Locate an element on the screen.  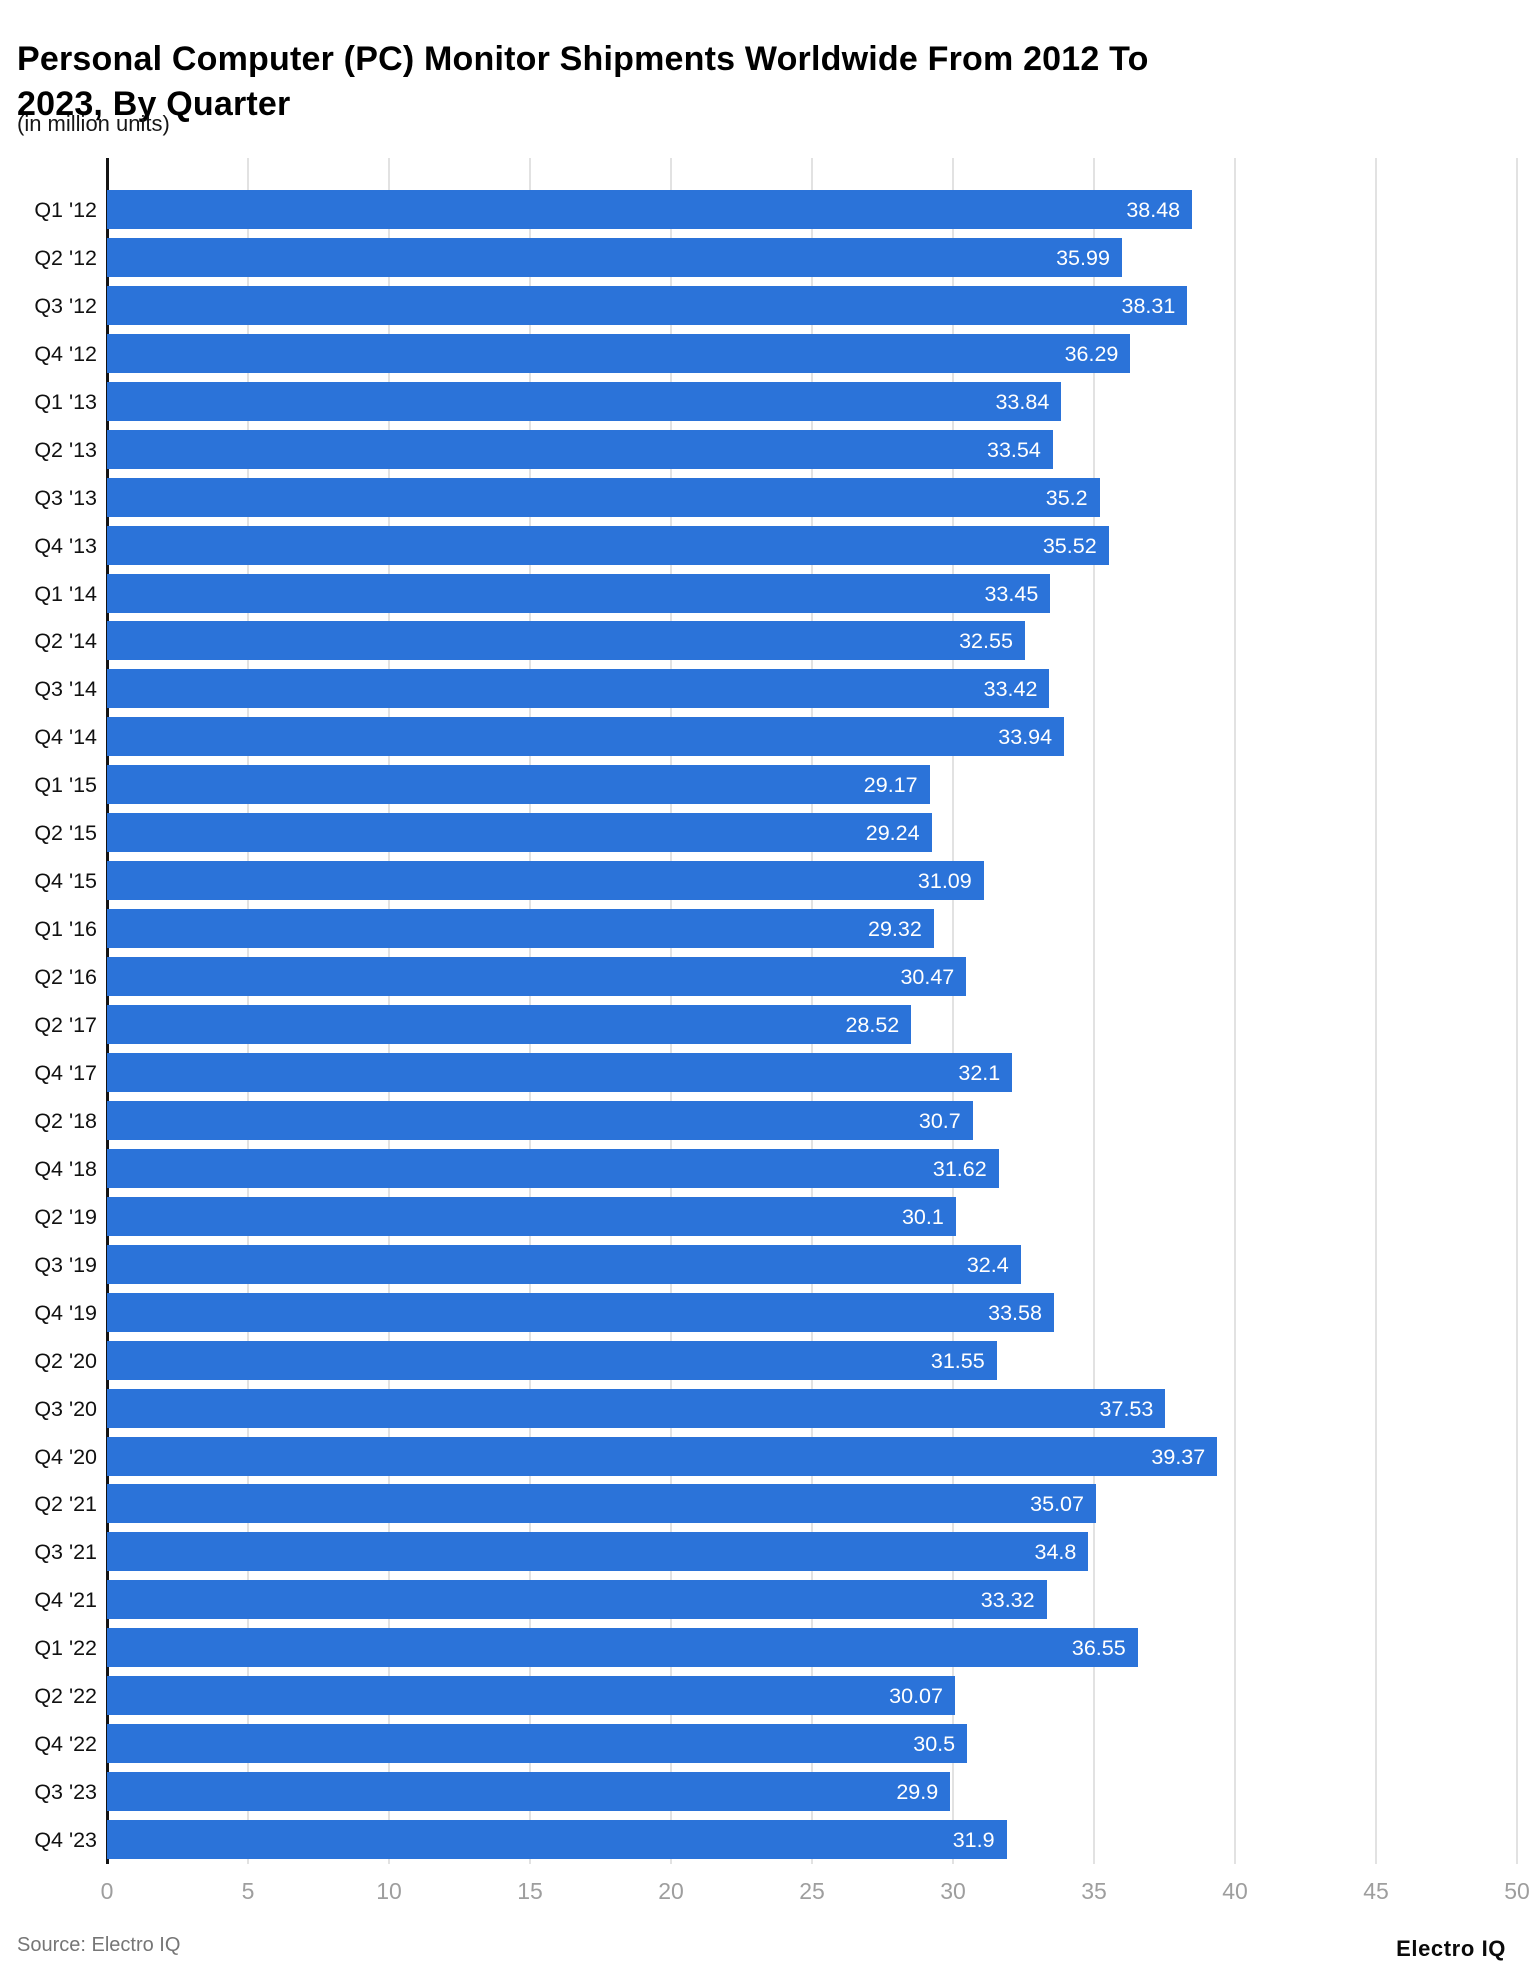
category-label: Q1 '13 is located at coordinates (65, 401).